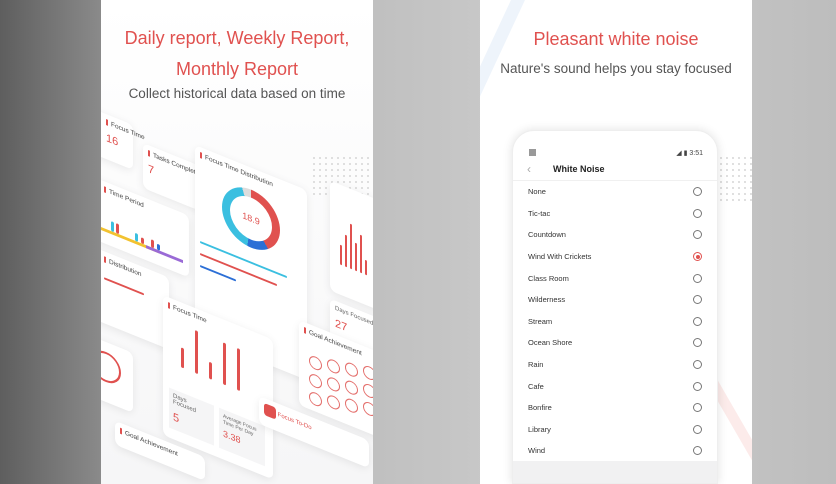  I want to click on option-label: Class Room, so click(548, 278).